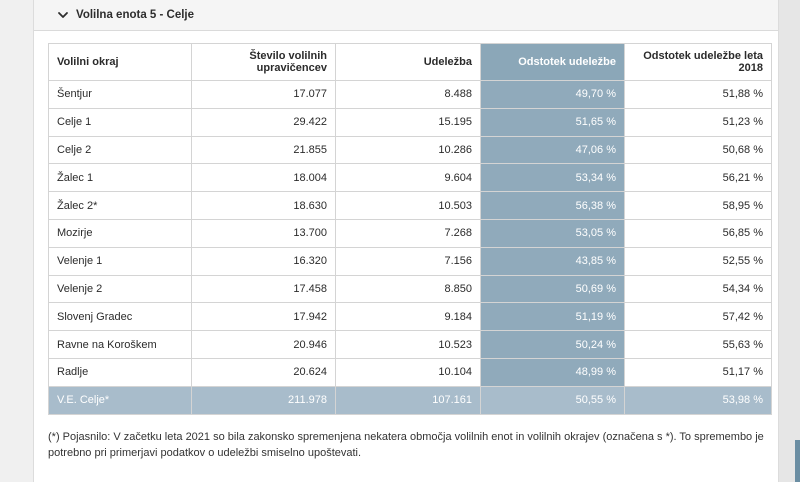 The height and width of the screenshot is (482, 800). I want to click on cell-upravicenci: 17.458, so click(263, 289).